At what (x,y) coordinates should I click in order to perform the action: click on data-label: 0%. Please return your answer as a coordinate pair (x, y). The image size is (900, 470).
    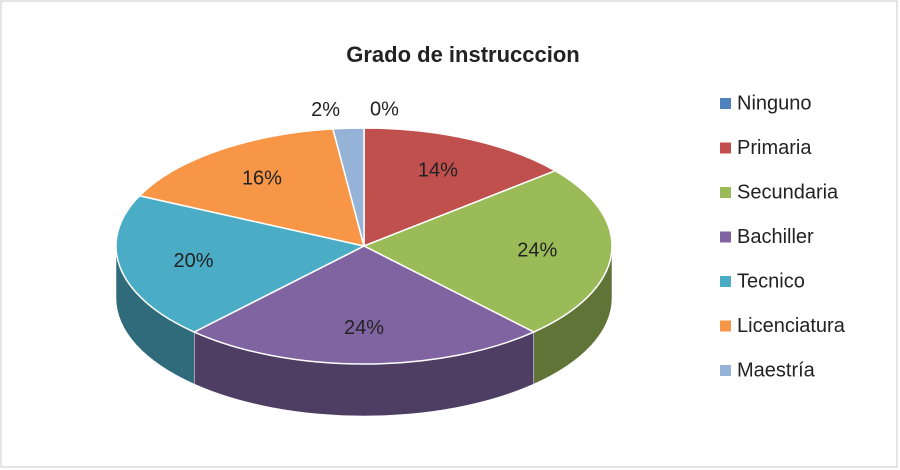
    Looking at the image, I should click on (384, 110).